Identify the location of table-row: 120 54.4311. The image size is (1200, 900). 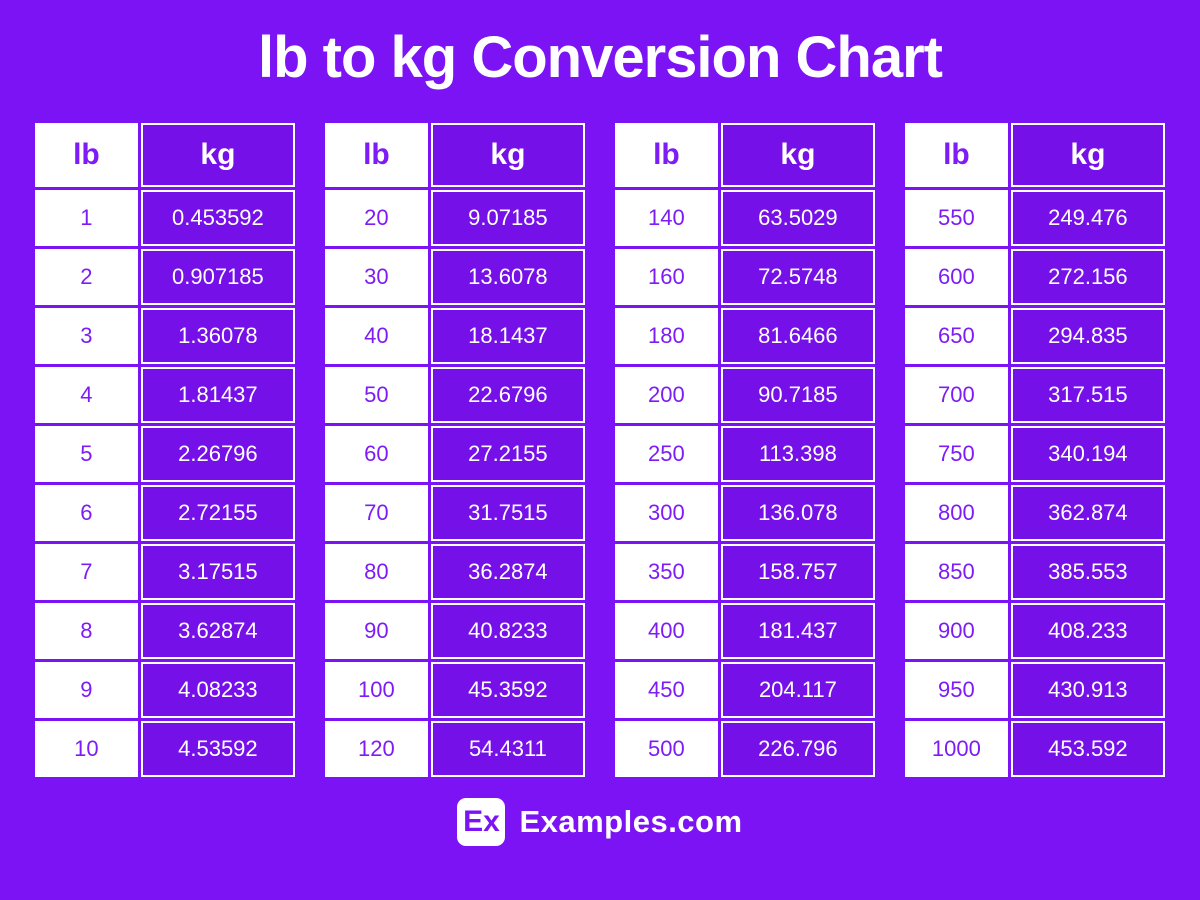
(455, 748).